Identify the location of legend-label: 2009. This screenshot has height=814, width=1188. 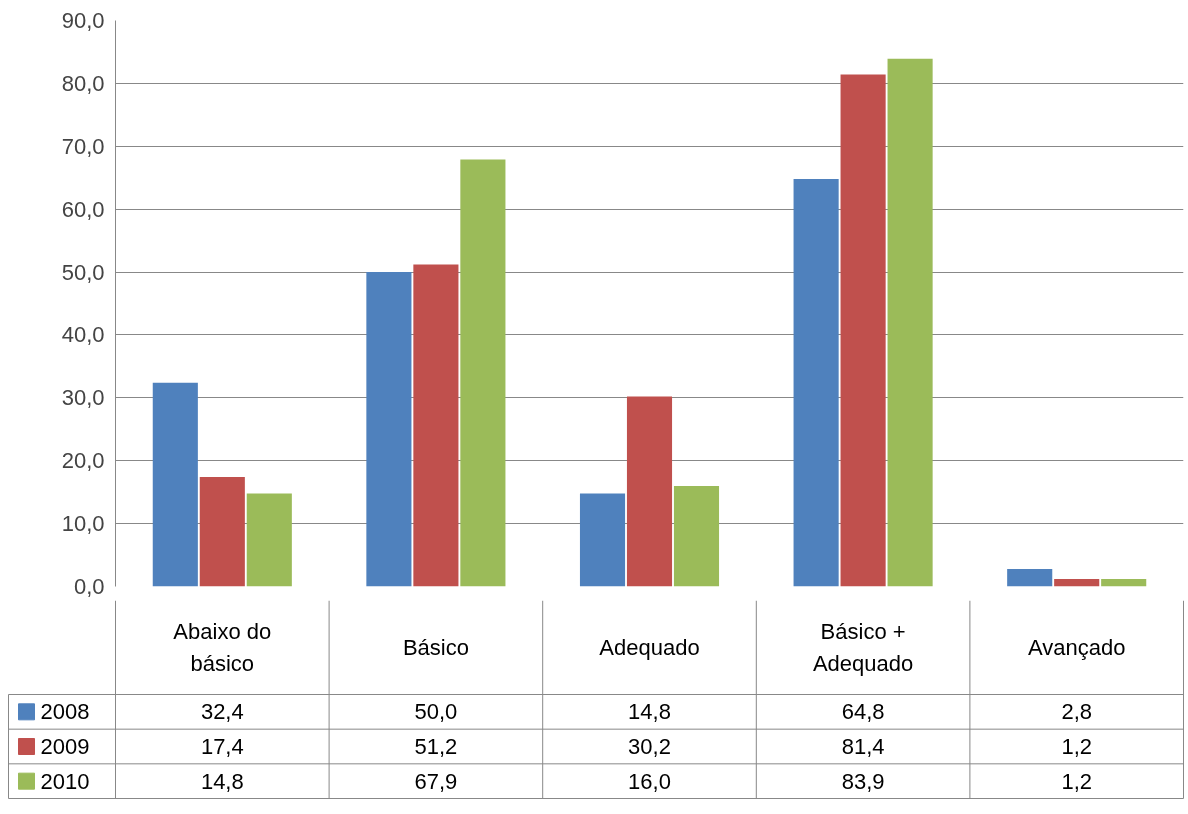
(65, 746).